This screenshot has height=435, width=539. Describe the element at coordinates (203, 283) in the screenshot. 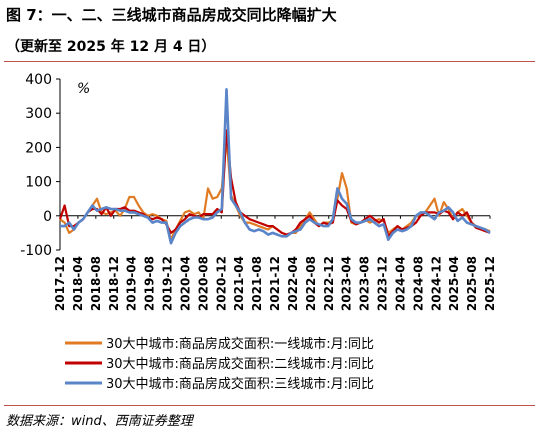

I see `x-tick-label: 2020-08` at that location.